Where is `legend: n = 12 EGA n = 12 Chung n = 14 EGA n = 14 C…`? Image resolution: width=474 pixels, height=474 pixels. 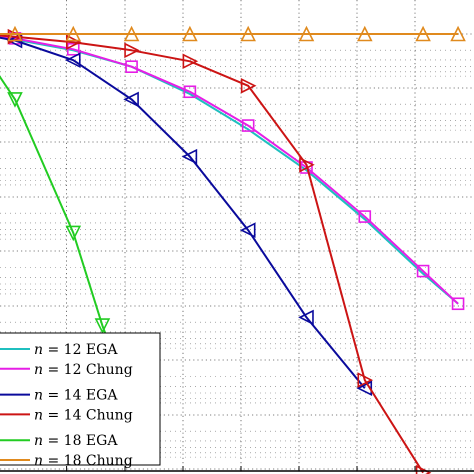 legend: n = 12 EGA n = 12 Chung n = 14 EGA n = 14 C… is located at coordinates (80, 400).